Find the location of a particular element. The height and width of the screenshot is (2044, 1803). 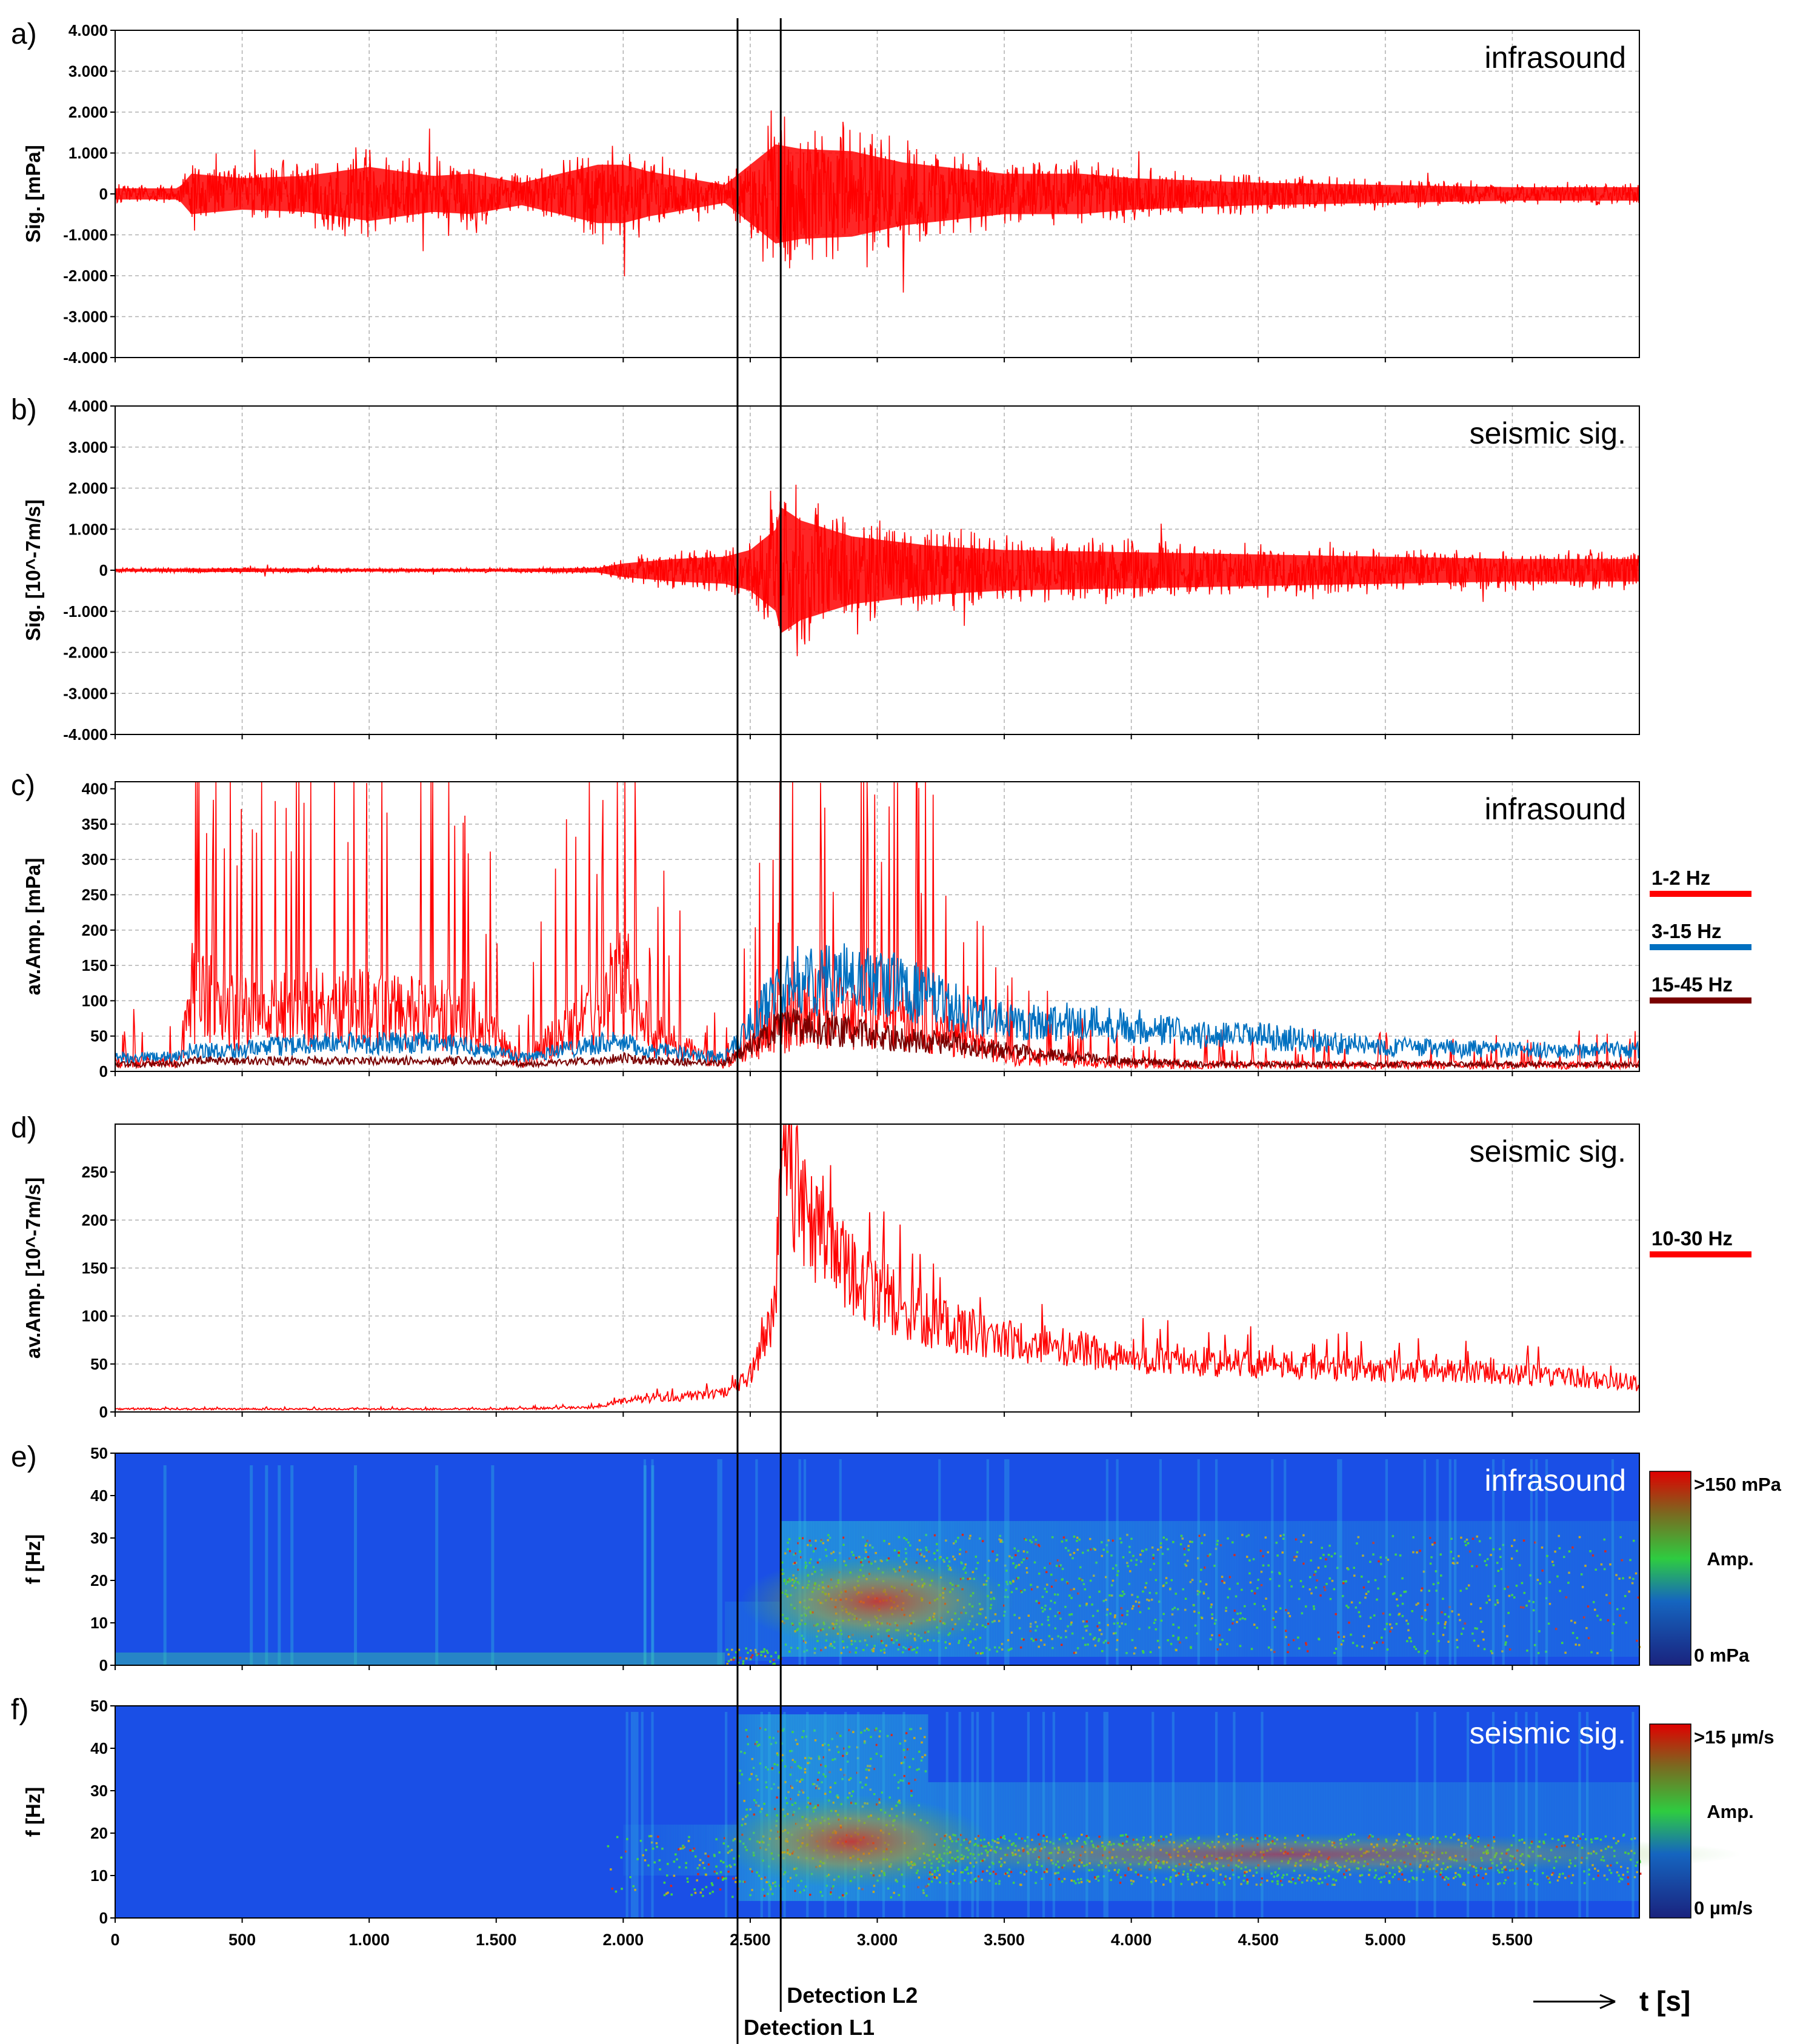

panel-title-d: seismic sig. is located at coordinates (1548, 1151).